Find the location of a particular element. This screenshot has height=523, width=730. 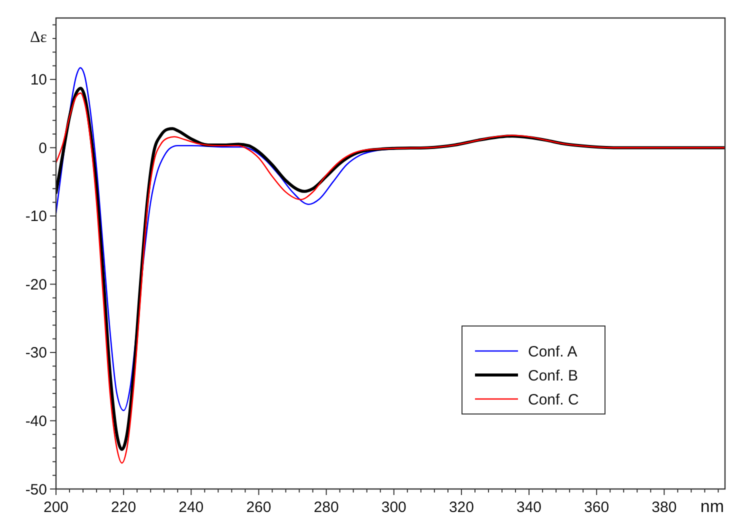

x-axis-title: nm is located at coordinates (712, 506).